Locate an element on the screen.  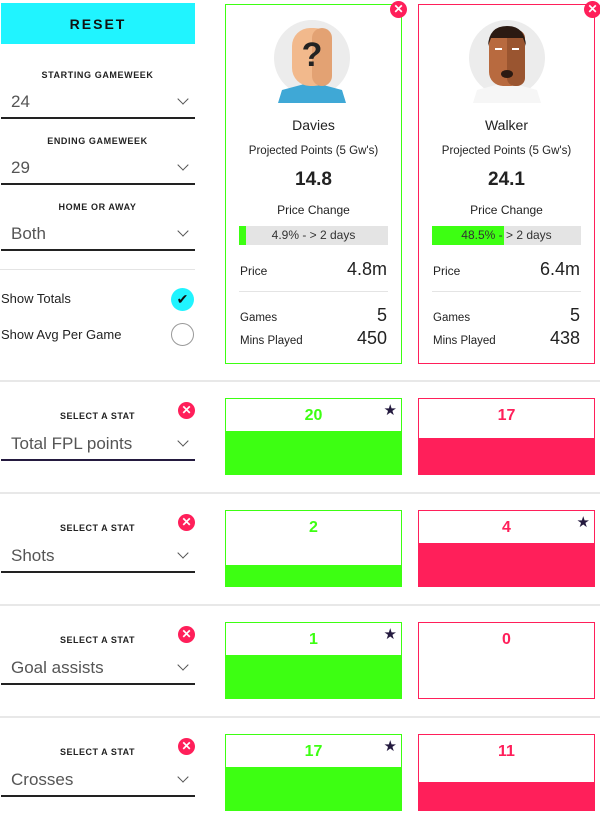
games-label: Games is located at coordinates (452, 318).